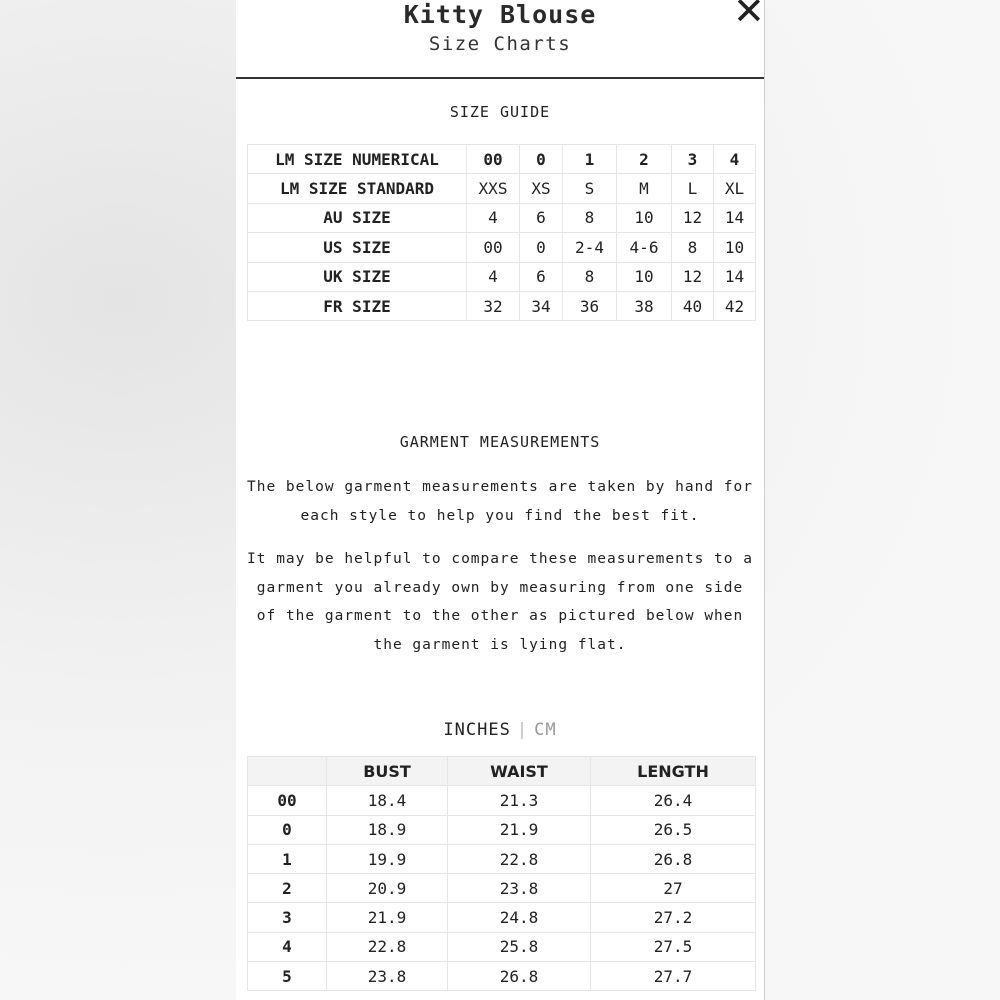  Describe the element at coordinates (673, 947) in the screenshot. I see `measurement-cell: 27.5` at that location.